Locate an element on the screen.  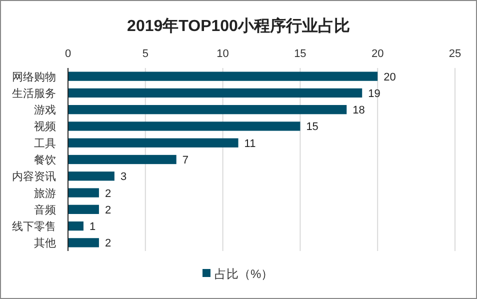
data-label: 15 is located at coordinates (312, 127).